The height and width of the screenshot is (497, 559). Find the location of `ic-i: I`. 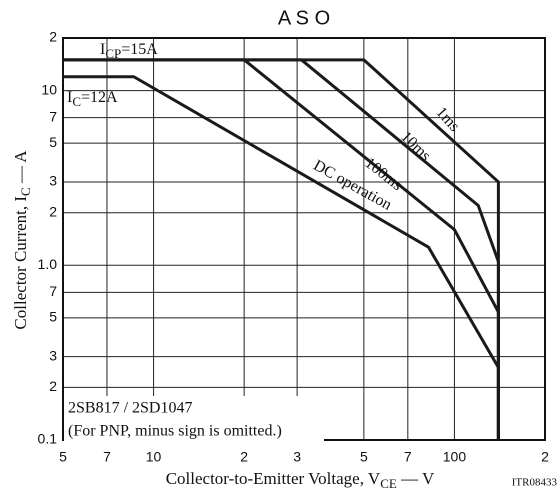

ic-i: I is located at coordinates (69, 97).